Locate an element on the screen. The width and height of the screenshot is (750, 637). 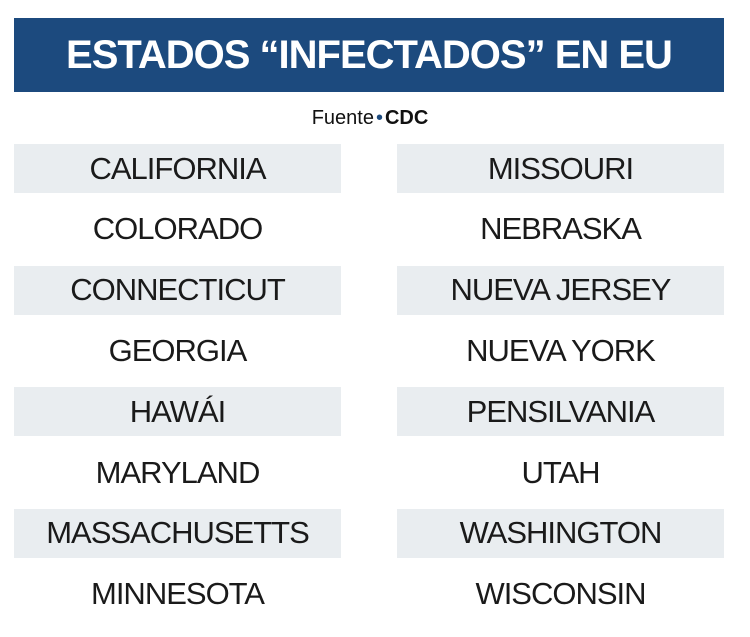
state-cell: GEORGIA is located at coordinates (178, 350).